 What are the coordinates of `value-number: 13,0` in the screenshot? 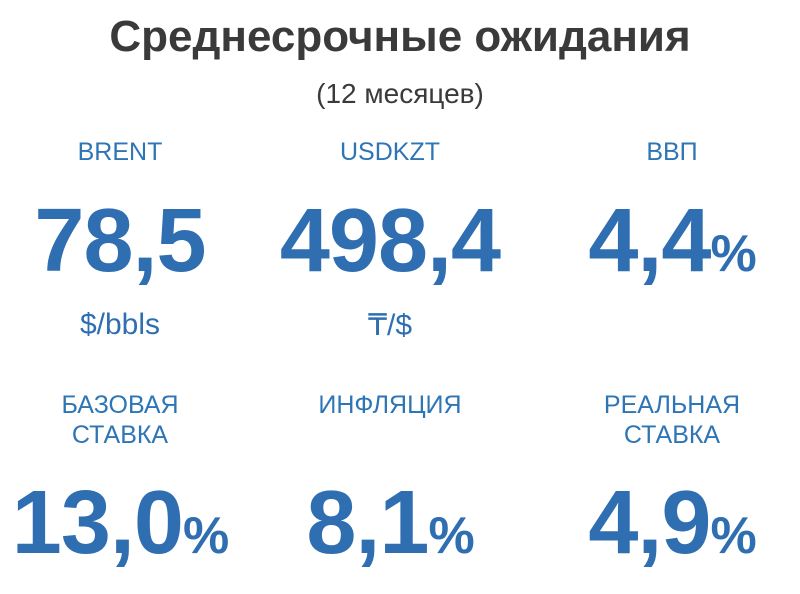 It's located at (97, 523).